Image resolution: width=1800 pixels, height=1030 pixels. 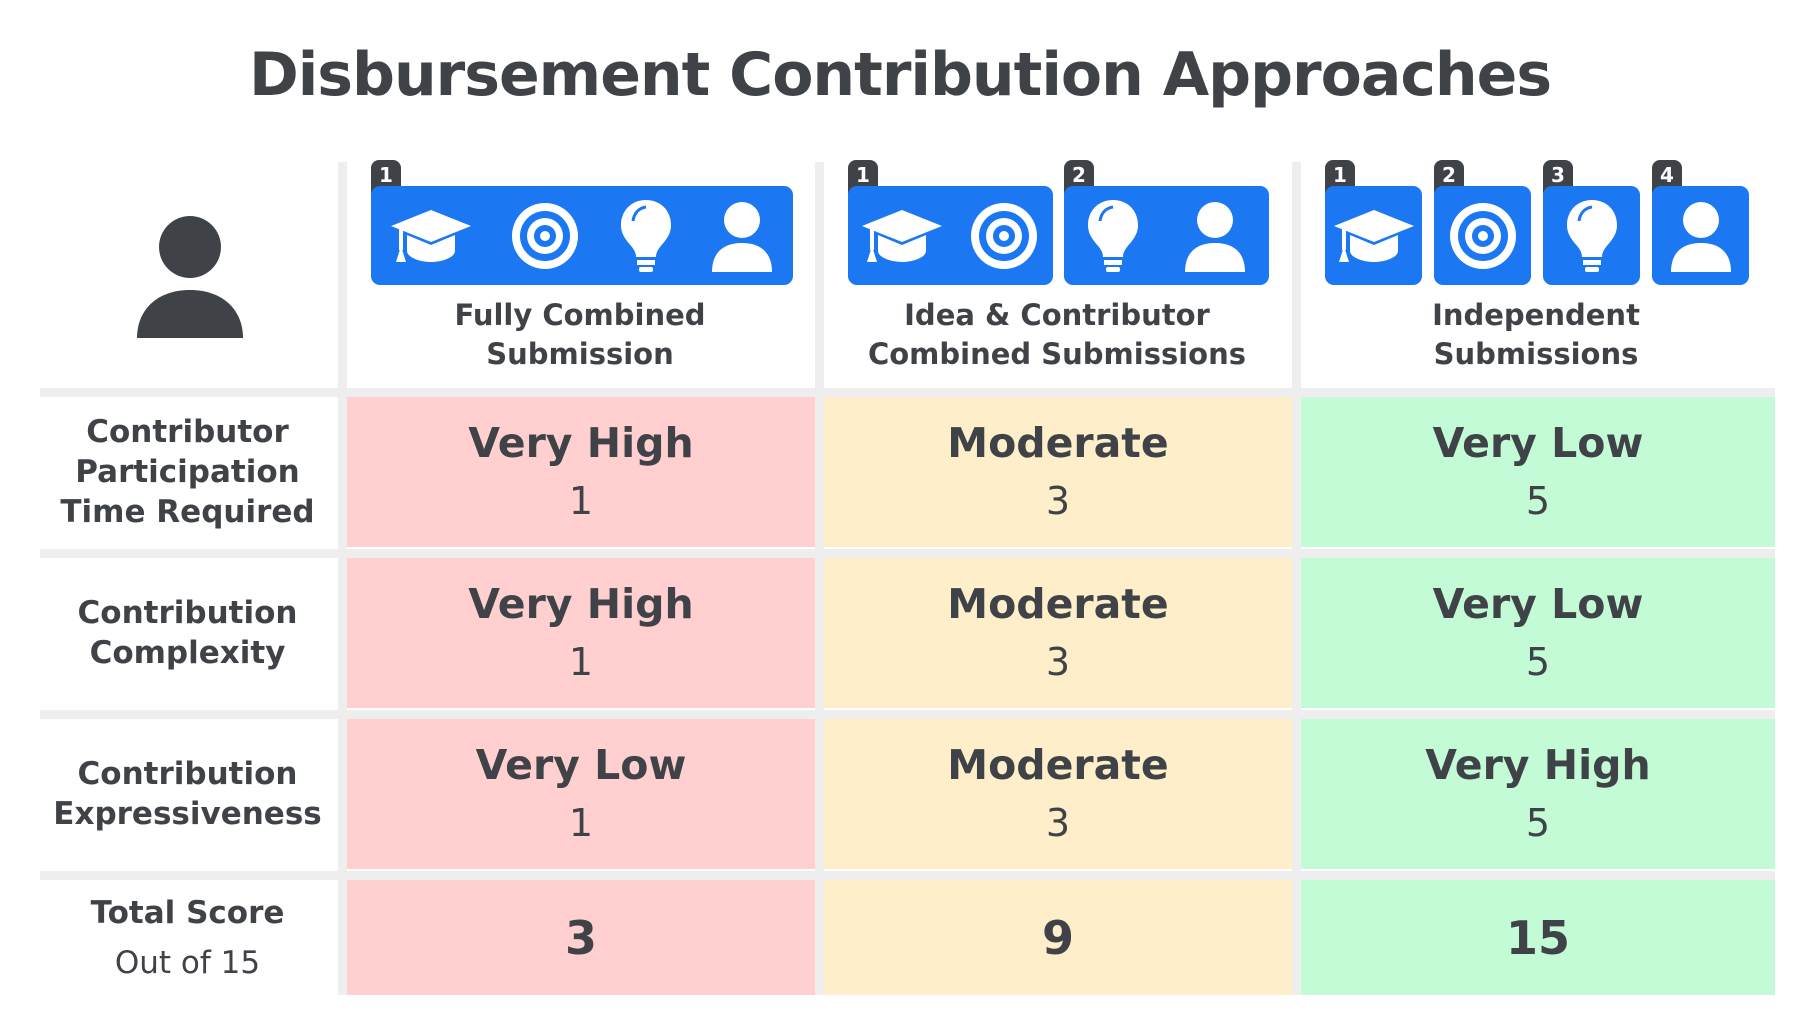 I want to click on total-value: 3, so click(x=580, y=937).